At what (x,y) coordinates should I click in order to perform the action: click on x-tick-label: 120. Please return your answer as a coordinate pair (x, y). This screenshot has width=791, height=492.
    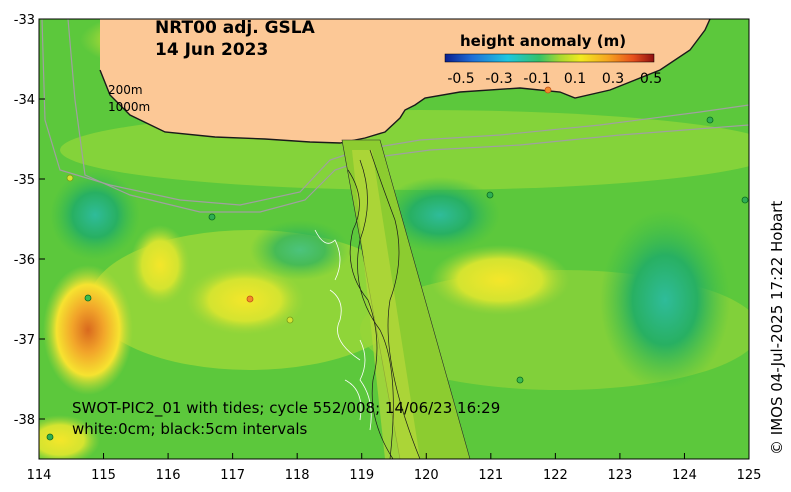
    Looking at the image, I should click on (426, 475).